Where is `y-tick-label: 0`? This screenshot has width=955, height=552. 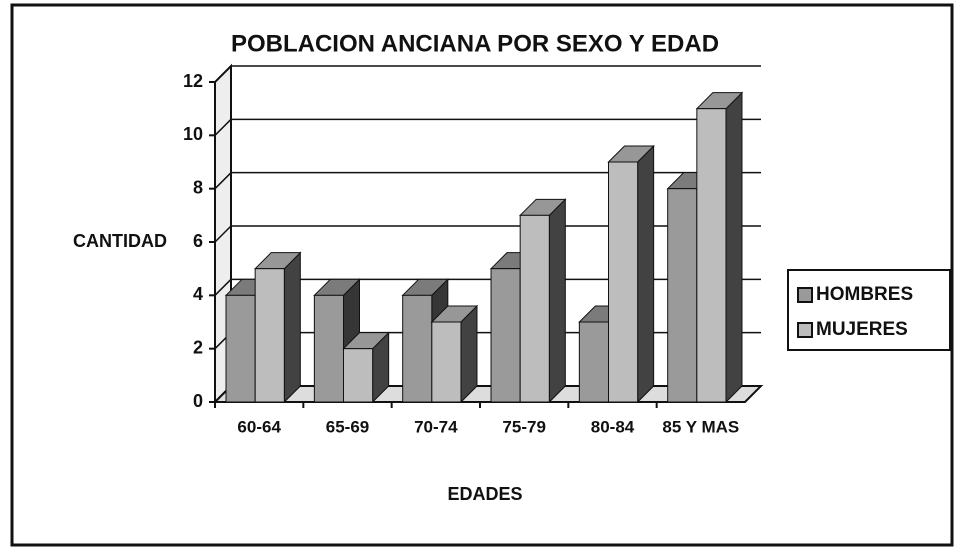 y-tick-label: 0 is located at coordinates (198, 401).